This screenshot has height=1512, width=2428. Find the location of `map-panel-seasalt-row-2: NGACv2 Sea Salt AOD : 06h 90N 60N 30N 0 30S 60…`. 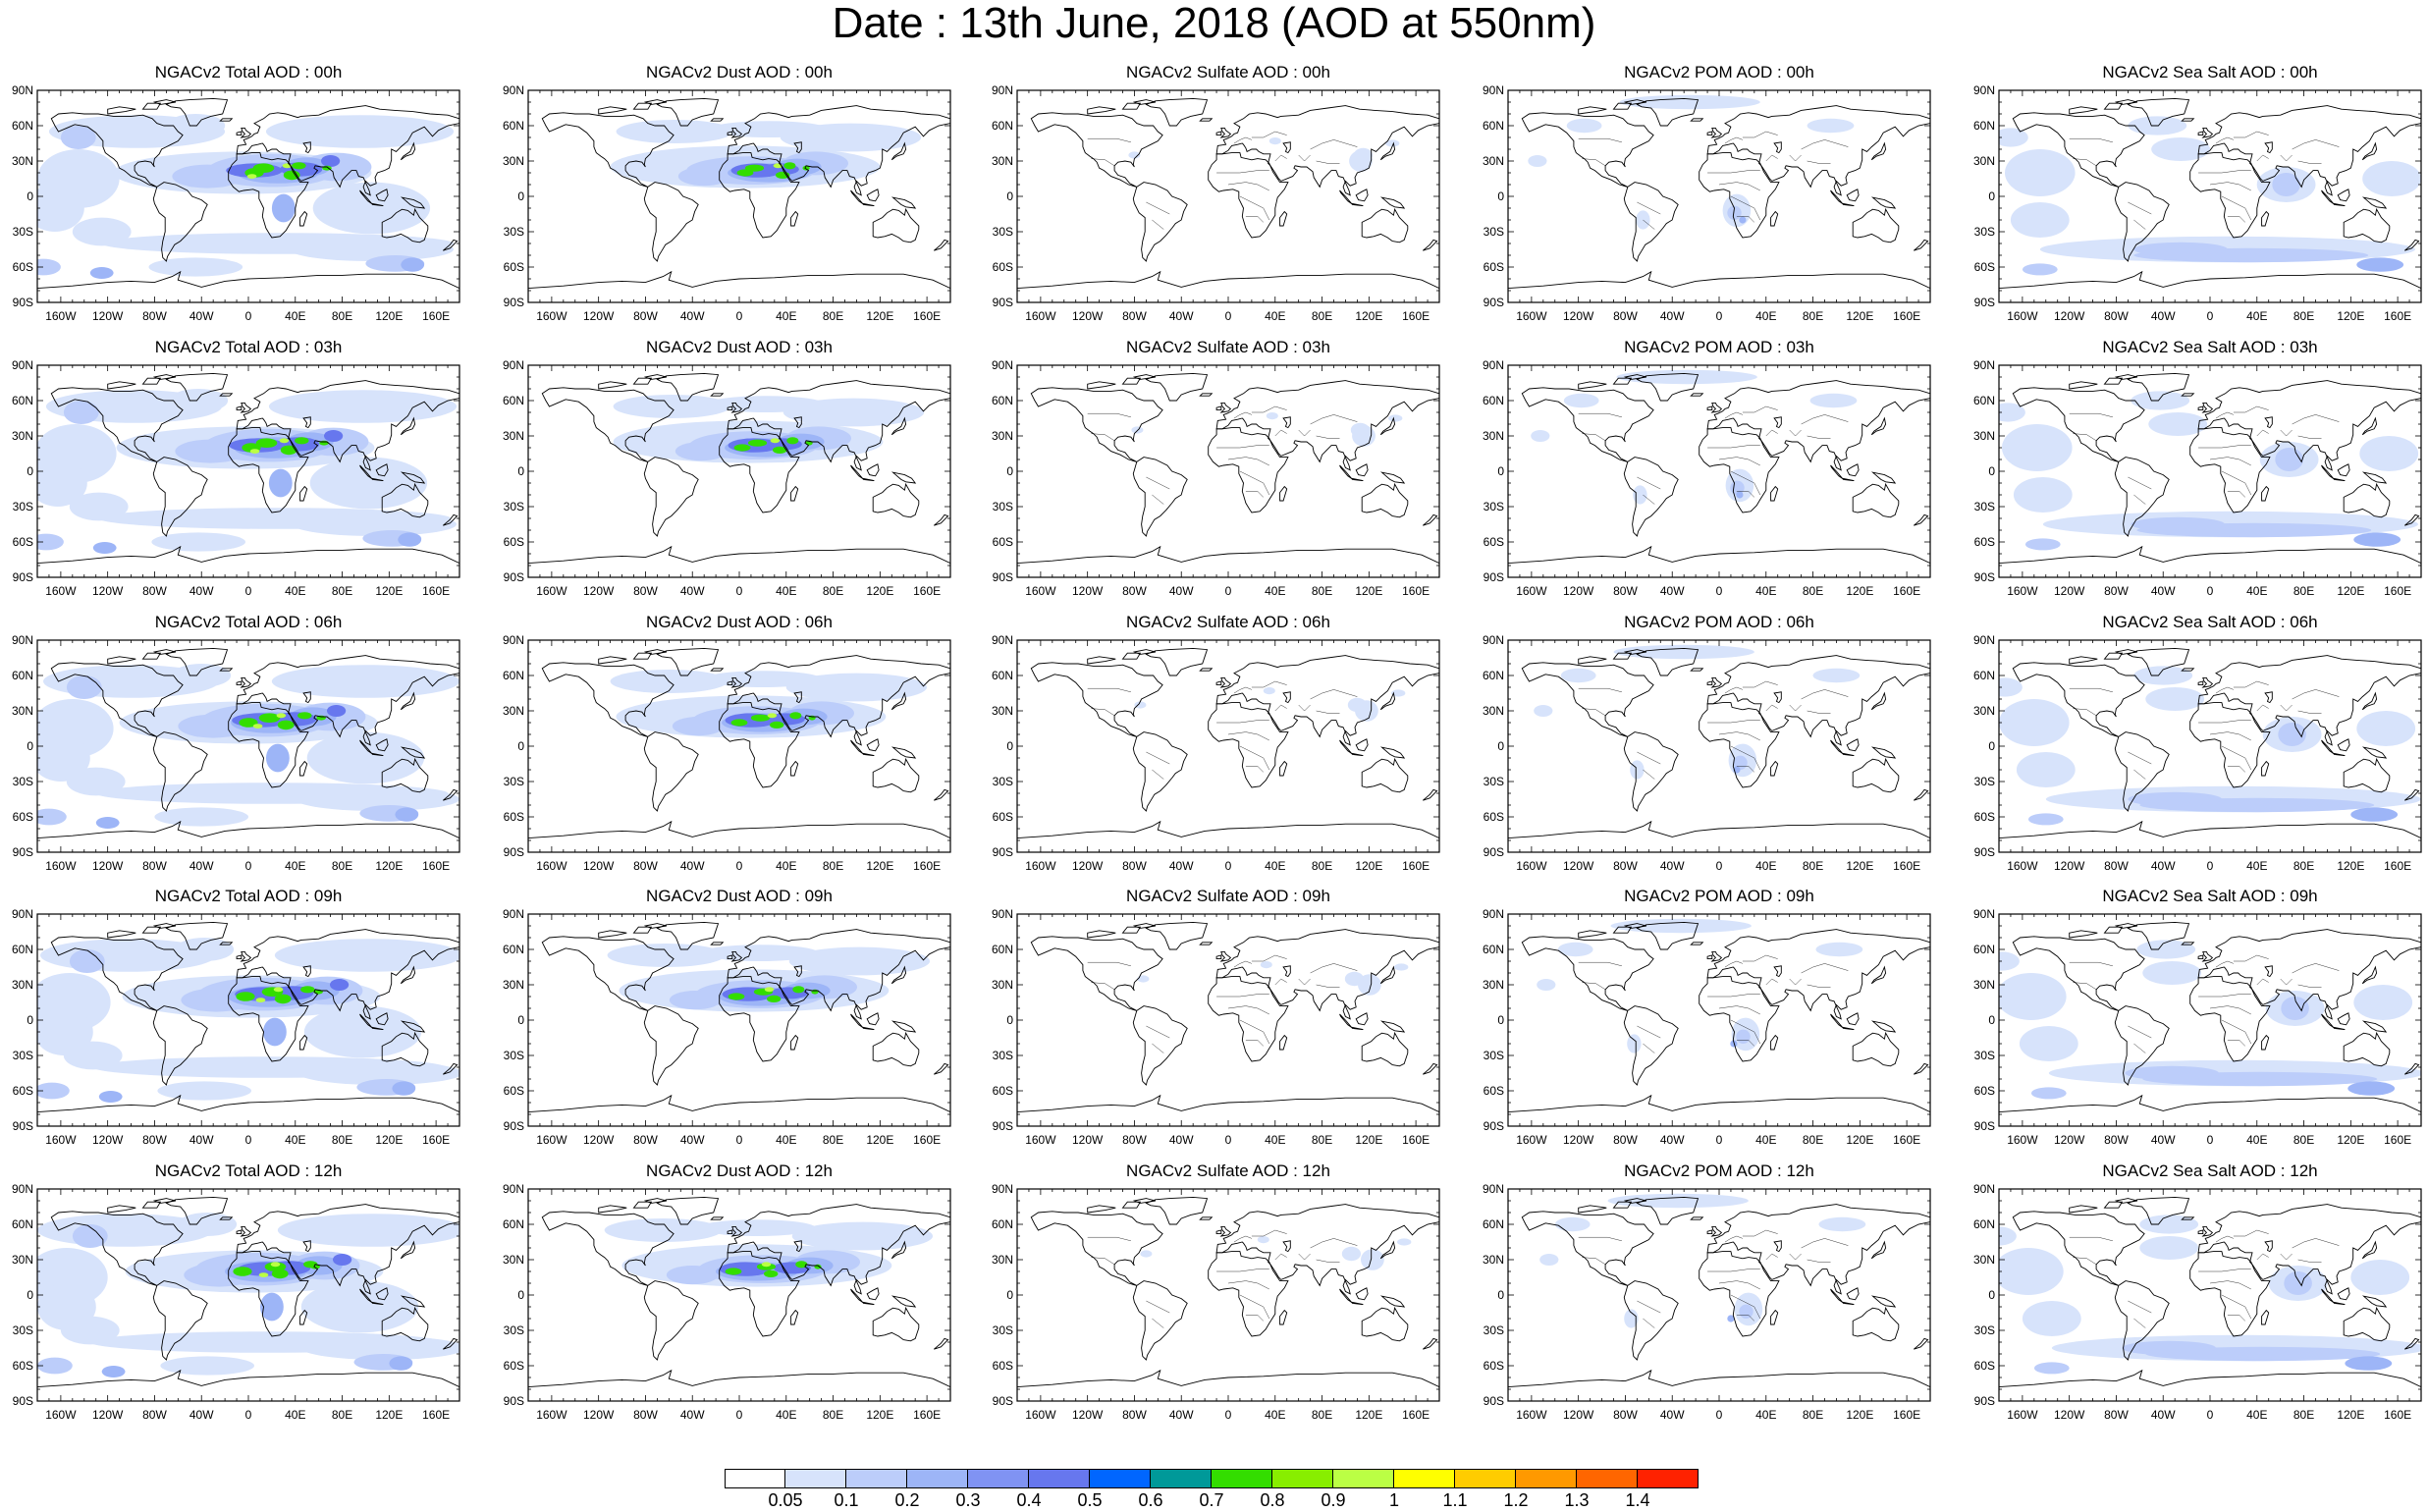

map-panel-seasalt-row-2: NGACv2 Sea Salt AOD : 06h 90N 60N 30N 0 30S 60… is located at coordinates (2198, 749).